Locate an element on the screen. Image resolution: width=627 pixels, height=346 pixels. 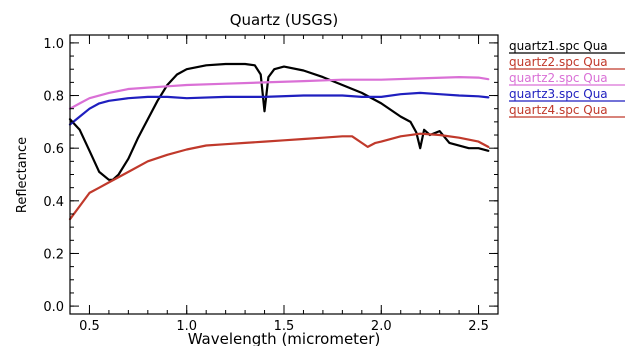
legend-label: quartz1.spc Qua is located at coordinates (558, 46).